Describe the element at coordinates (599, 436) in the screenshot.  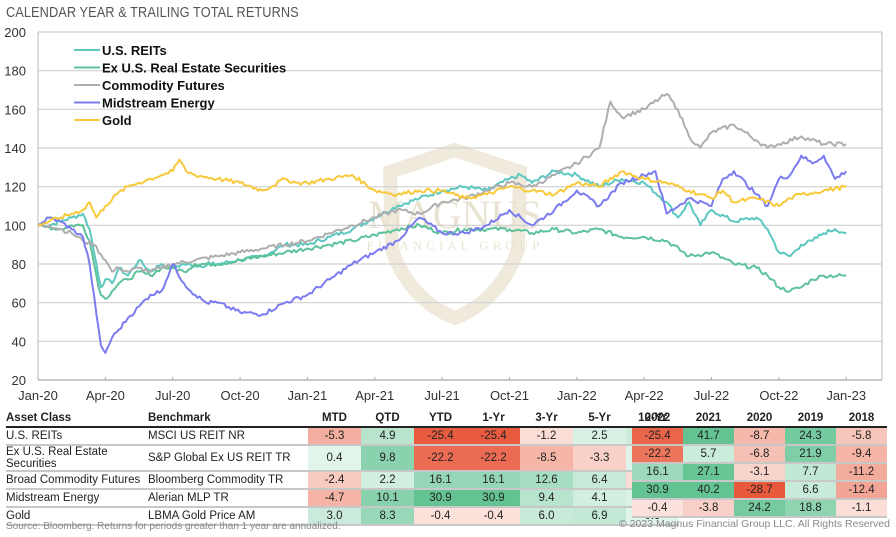
I see `return-cell: 2.5` at that location.